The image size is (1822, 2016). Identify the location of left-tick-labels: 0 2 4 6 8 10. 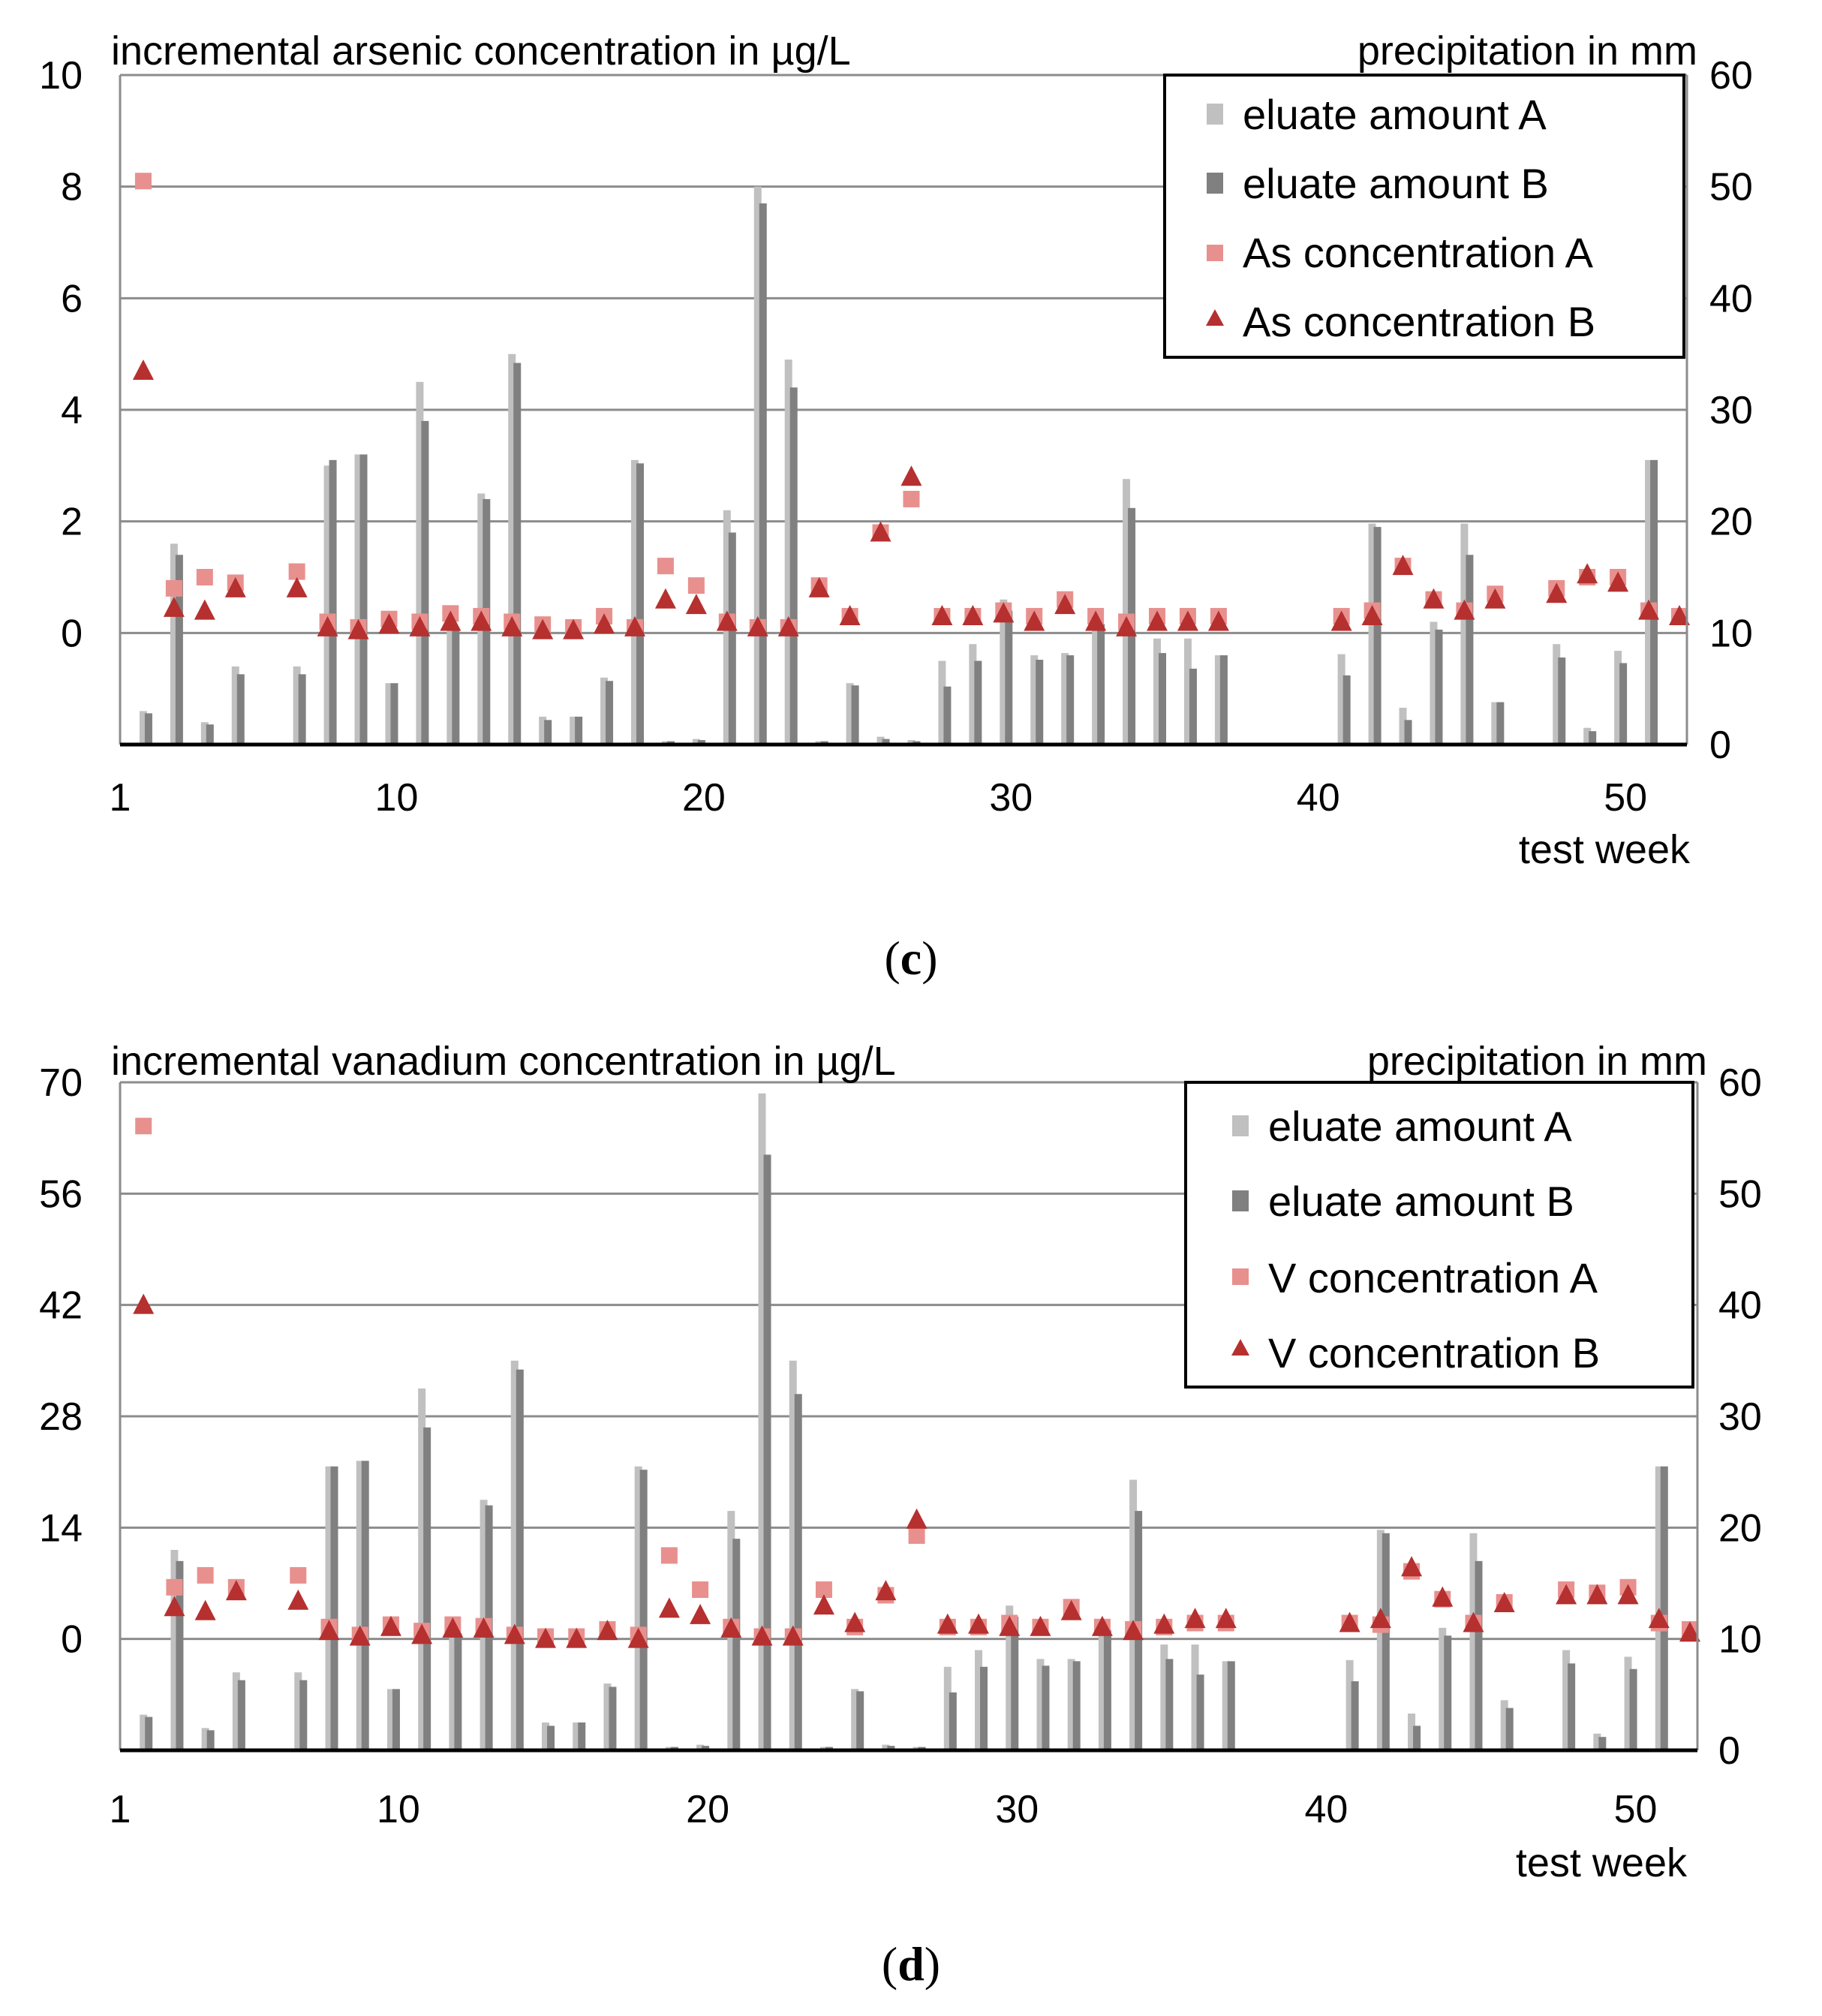
(61, 354).